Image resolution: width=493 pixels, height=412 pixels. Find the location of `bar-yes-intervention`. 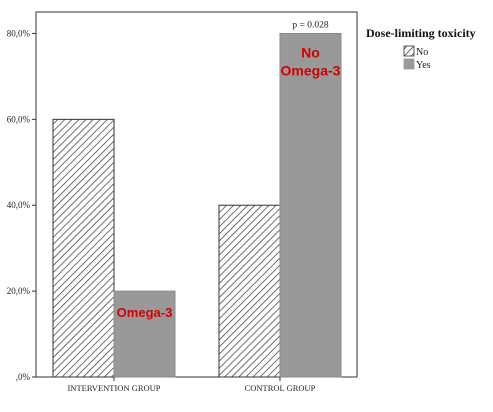

bar-yes-intervention is located at coordinates (144, 334).